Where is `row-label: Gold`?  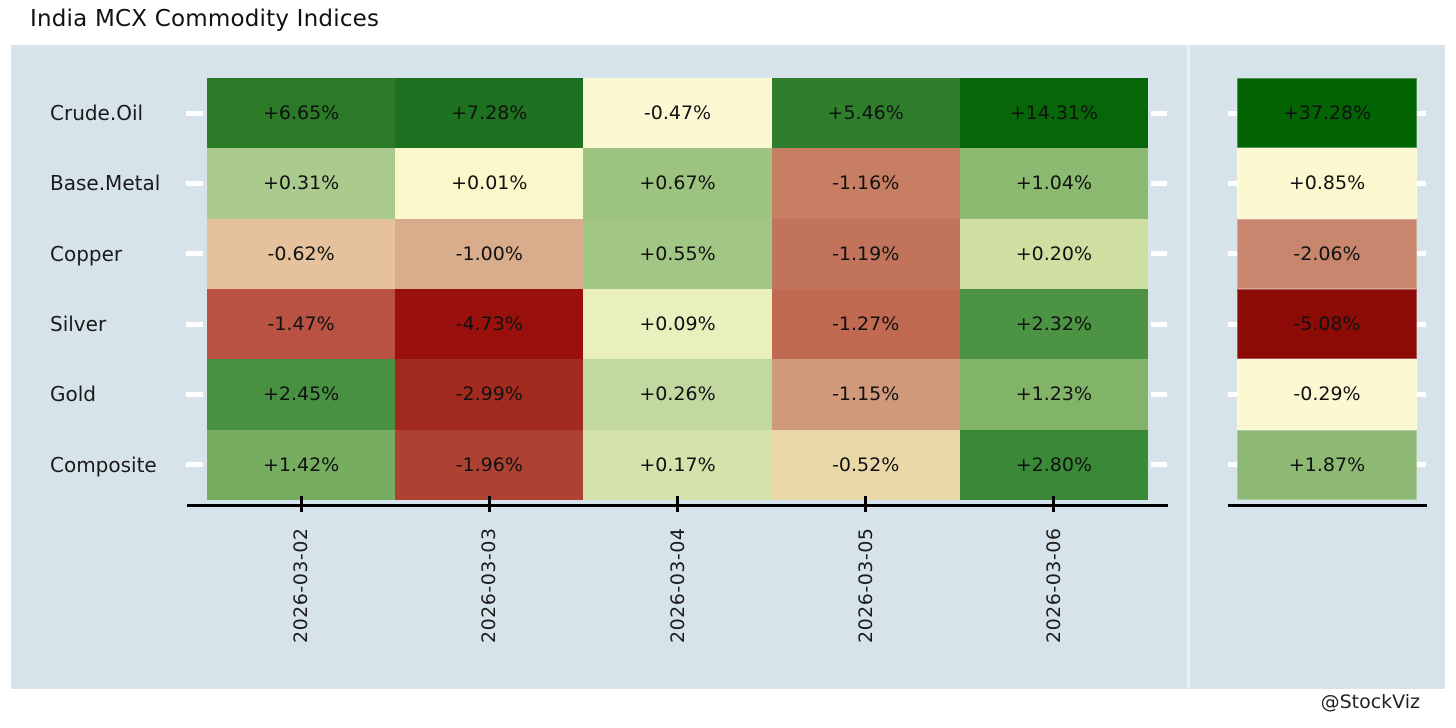 row-label: Gold is located at coordinates (73, 394).